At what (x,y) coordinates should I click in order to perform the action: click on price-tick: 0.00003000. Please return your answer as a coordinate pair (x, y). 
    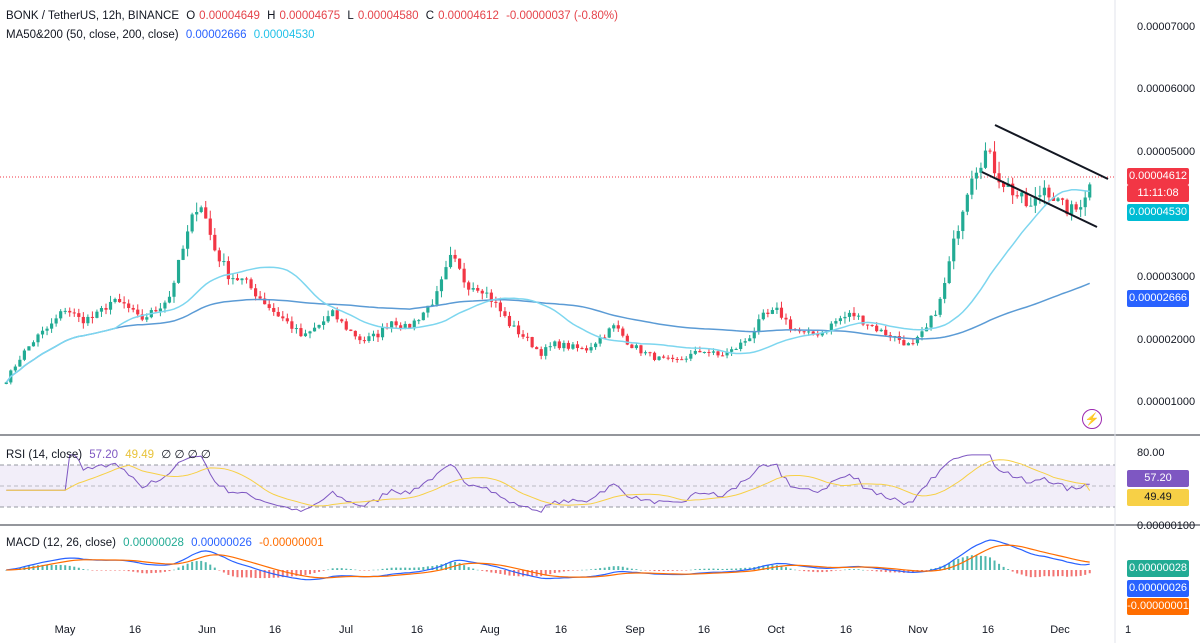
    Looking at the image, I should click on (1166, 277).